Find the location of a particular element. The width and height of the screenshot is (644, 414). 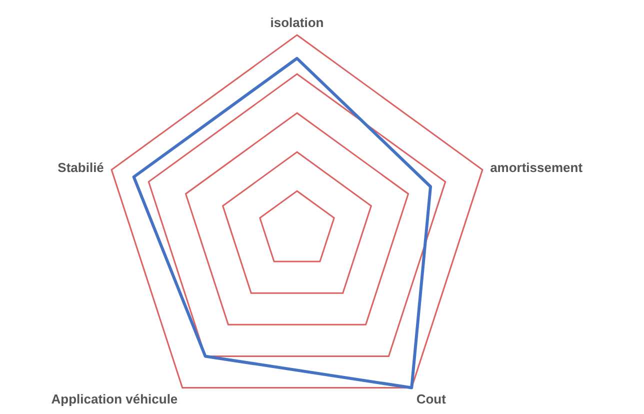

spoke-label: Cout is located at coordinates (431, 398).